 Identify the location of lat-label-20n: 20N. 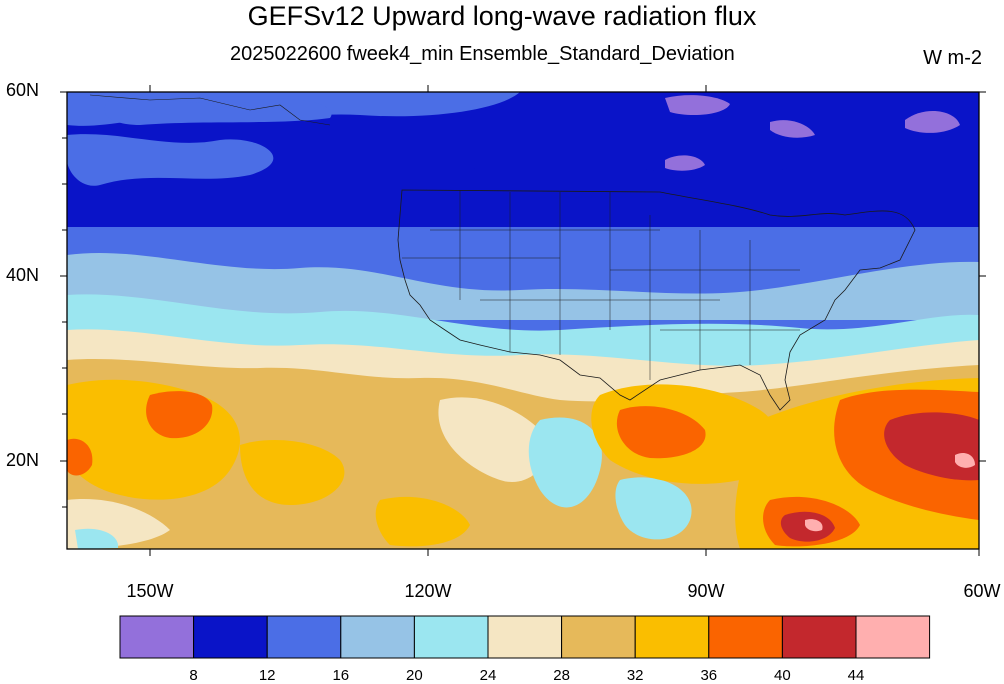
(22, 460).